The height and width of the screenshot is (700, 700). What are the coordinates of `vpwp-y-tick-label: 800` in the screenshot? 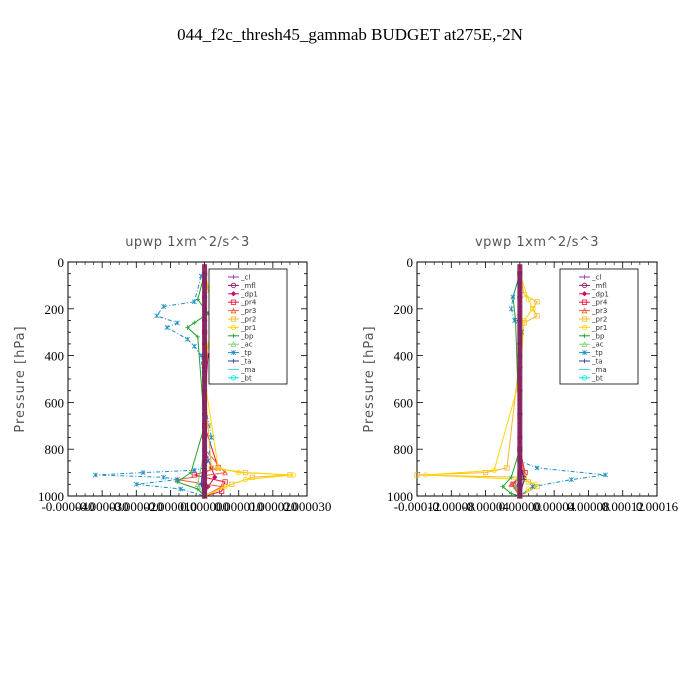 It's located at (404, 449).